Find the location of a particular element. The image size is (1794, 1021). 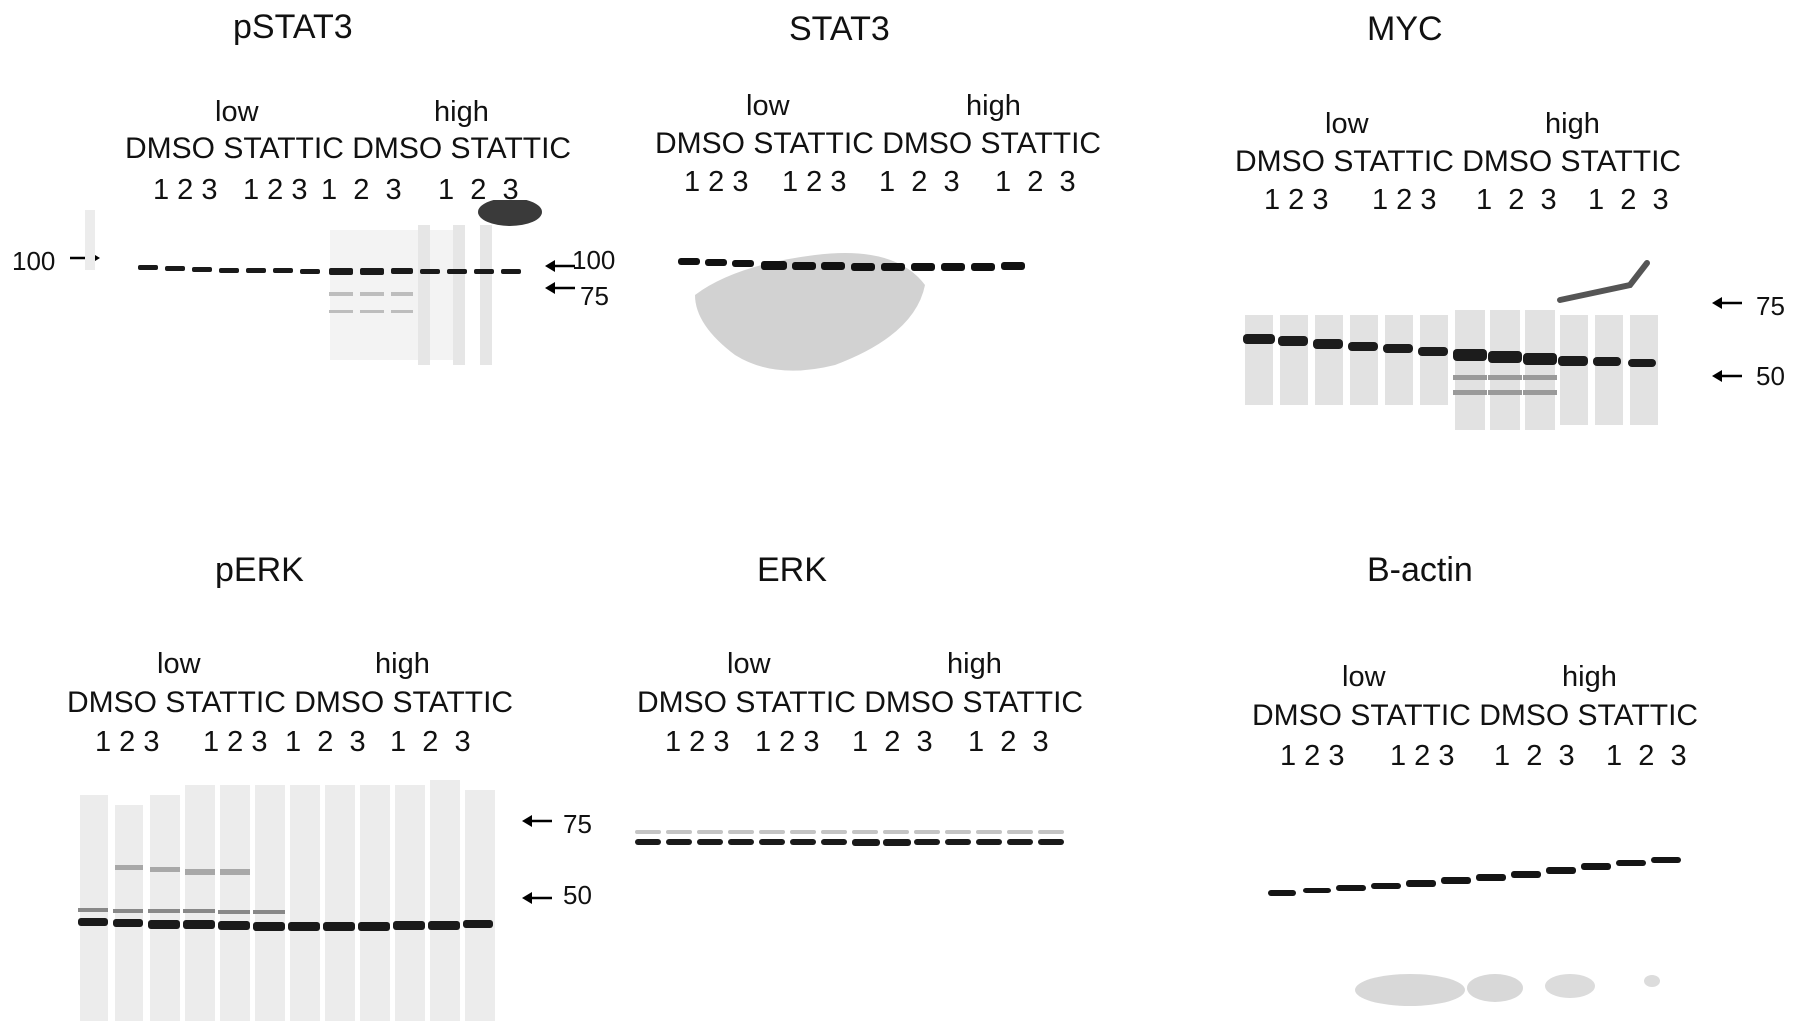

marker-label-75-right: 75 is located at coordinates (594, 296).